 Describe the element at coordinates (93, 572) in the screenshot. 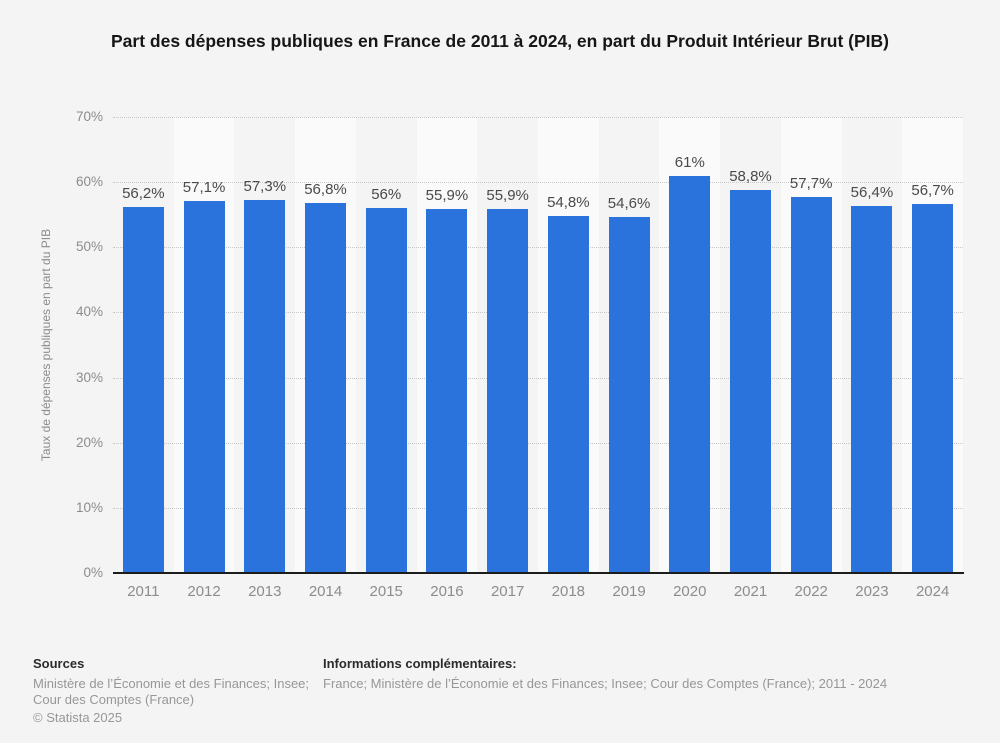

I see `y-tick-label: 0%` at that location.